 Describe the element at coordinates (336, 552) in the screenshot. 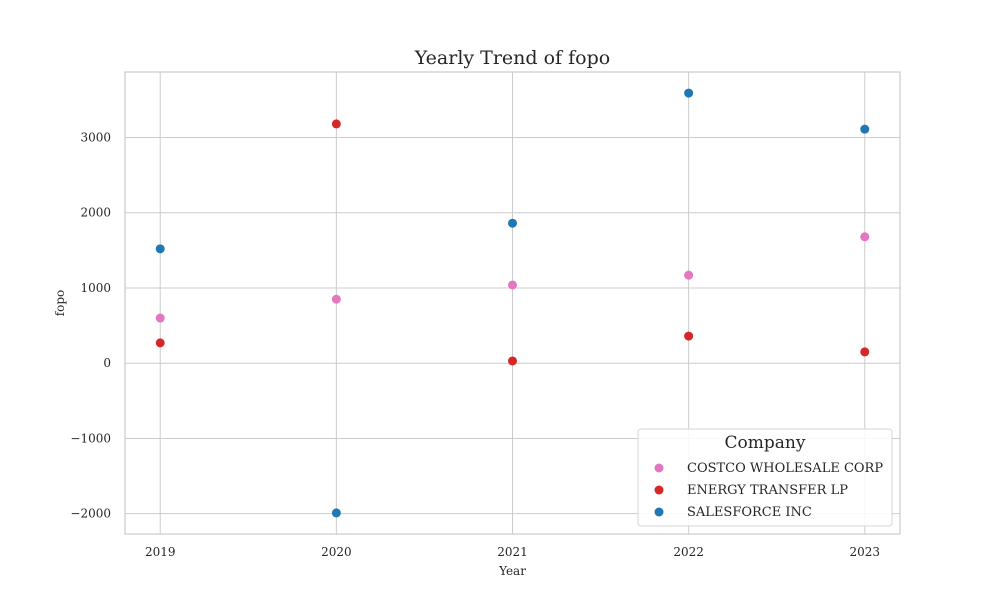

I see `x-tick-label: 2020` at that location.